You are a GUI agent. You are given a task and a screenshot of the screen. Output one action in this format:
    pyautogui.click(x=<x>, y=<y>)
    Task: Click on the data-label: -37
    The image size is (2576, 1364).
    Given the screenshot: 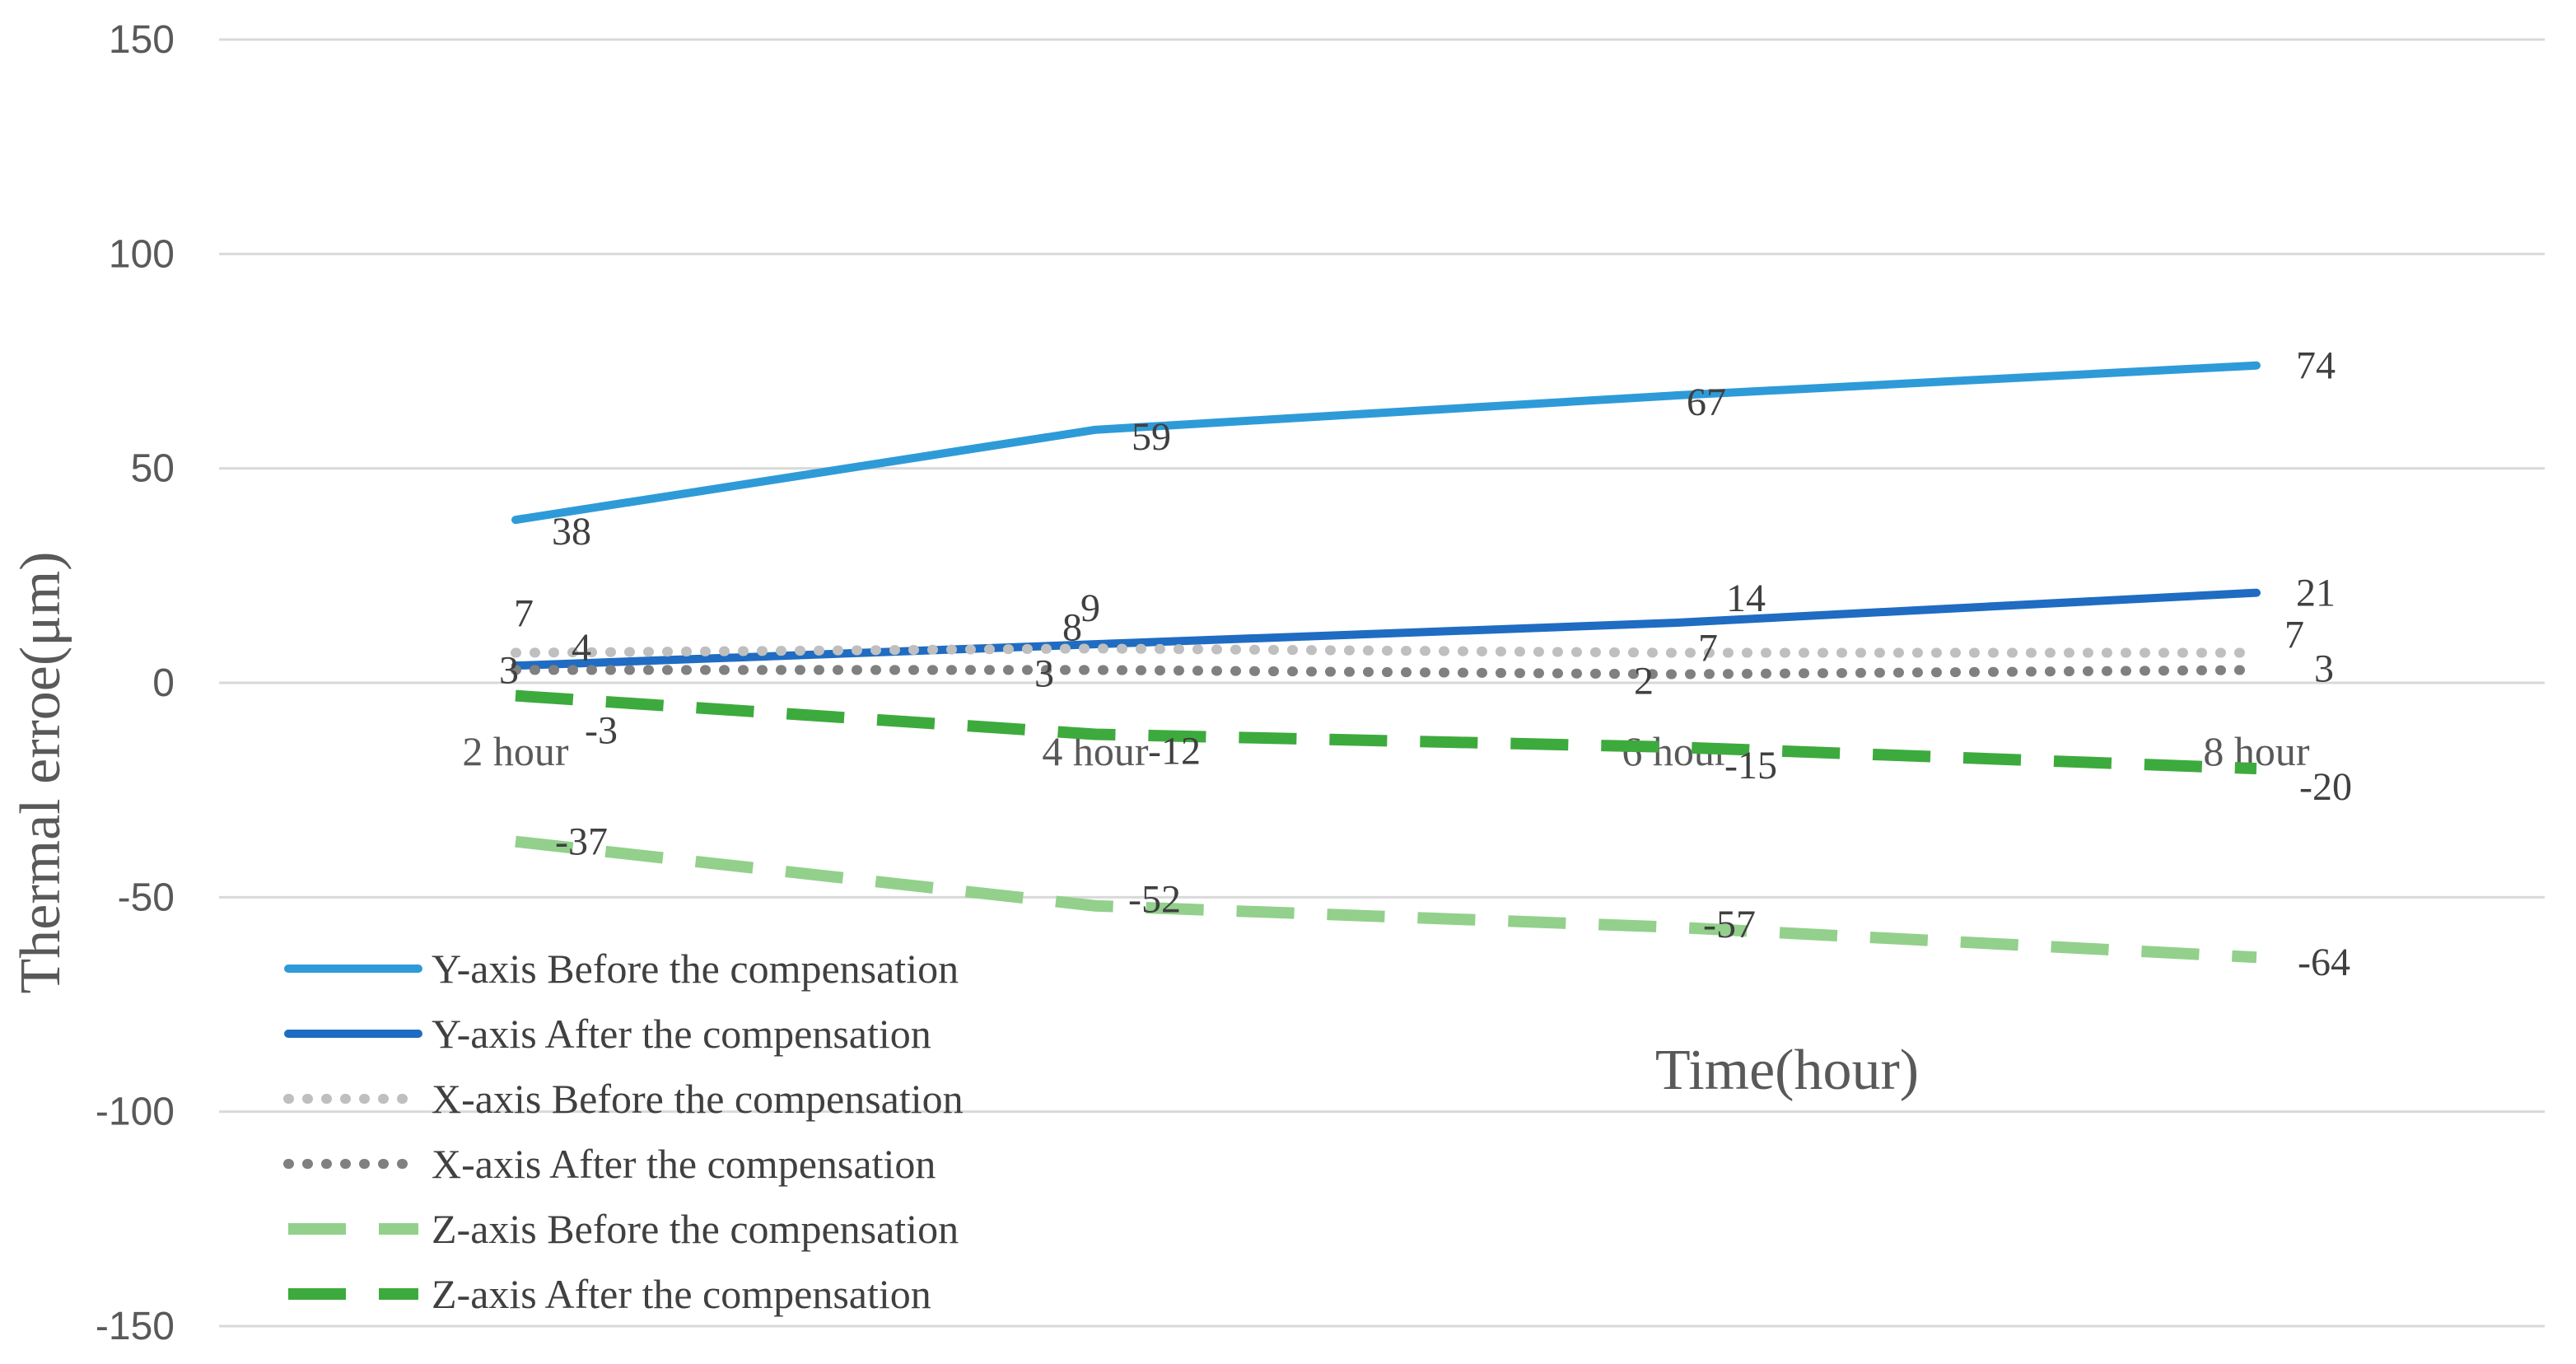 What is the action you would take?
    pyautogui.click(x=581, y=842)
    